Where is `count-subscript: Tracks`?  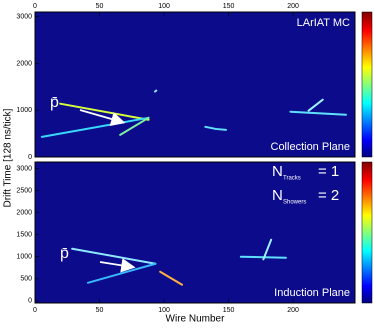
count-subscript: Tracks is located at coordinates (292, 179).